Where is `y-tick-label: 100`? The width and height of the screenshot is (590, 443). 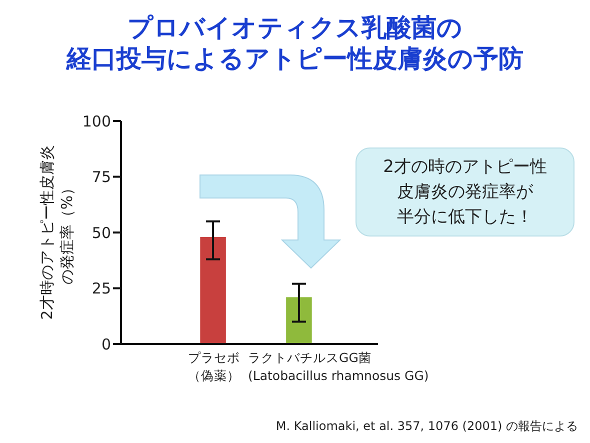 y-tick-label: 100 is located at coordinates (96, 121).